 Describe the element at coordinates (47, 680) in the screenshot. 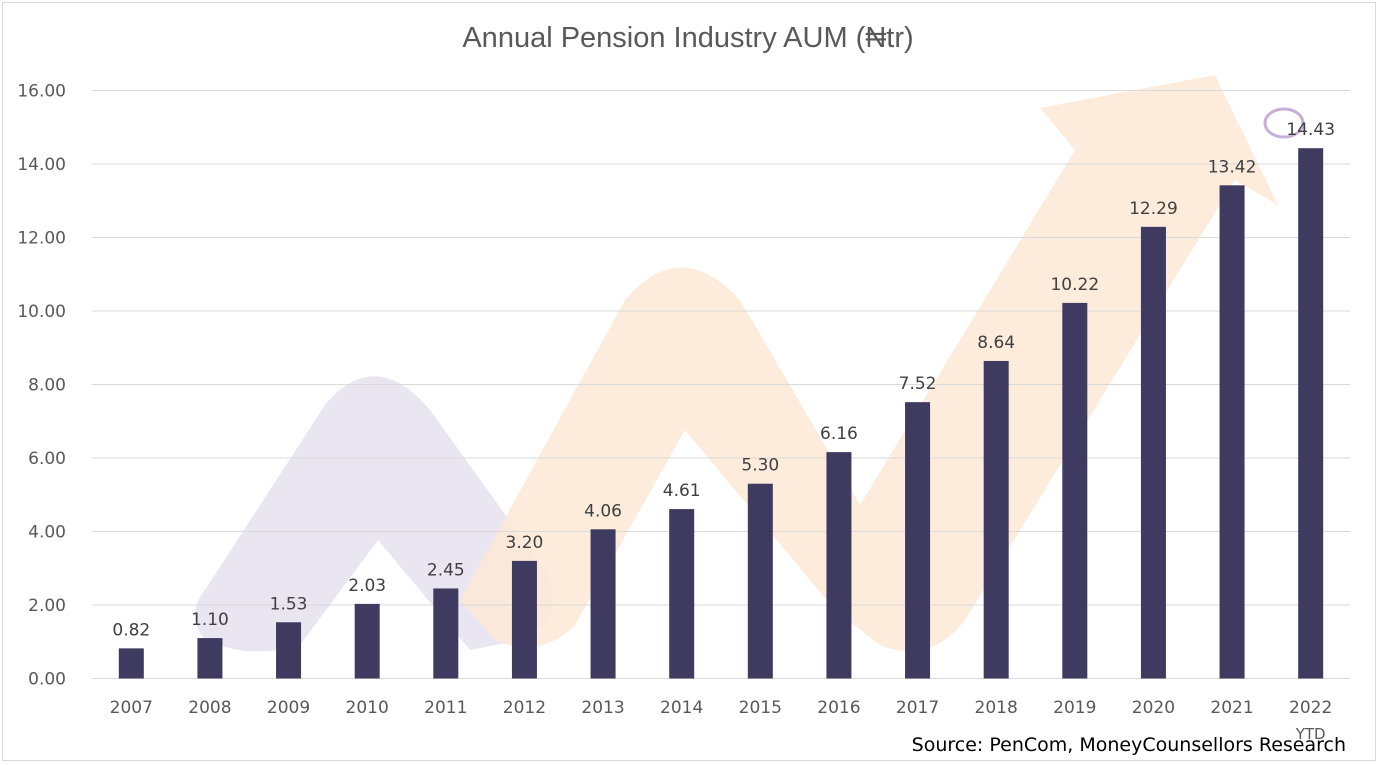

I see `y-tick-label: 0.00` at that location.